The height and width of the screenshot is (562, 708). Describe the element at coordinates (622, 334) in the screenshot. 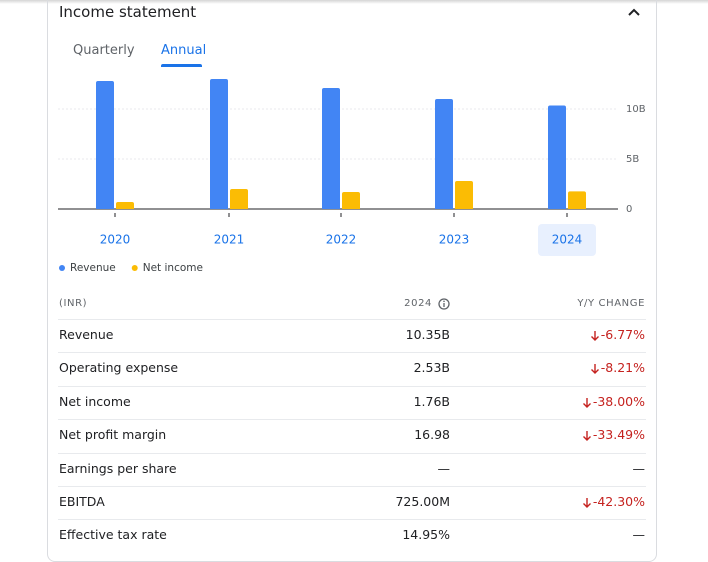

I see `row-change: -6.77%` at that location.